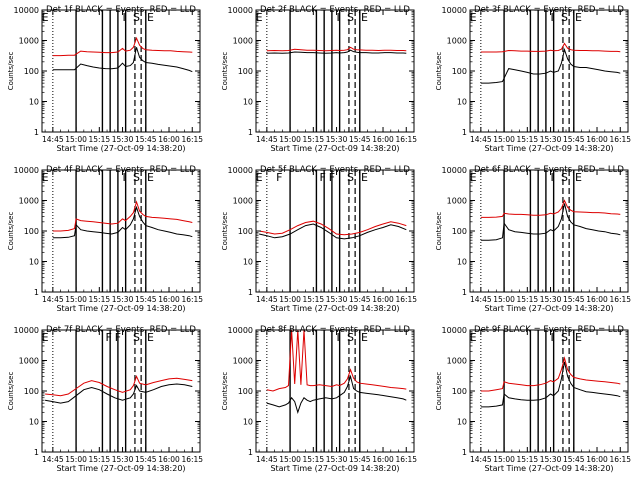 The width and height of the screenshot is (640, 480). What do you see at coordinates (121, 170) in the screenshot?
I see `panel-title: Det 4f BLACK = Events, RED = LLD` at bounding box center [121, 170].